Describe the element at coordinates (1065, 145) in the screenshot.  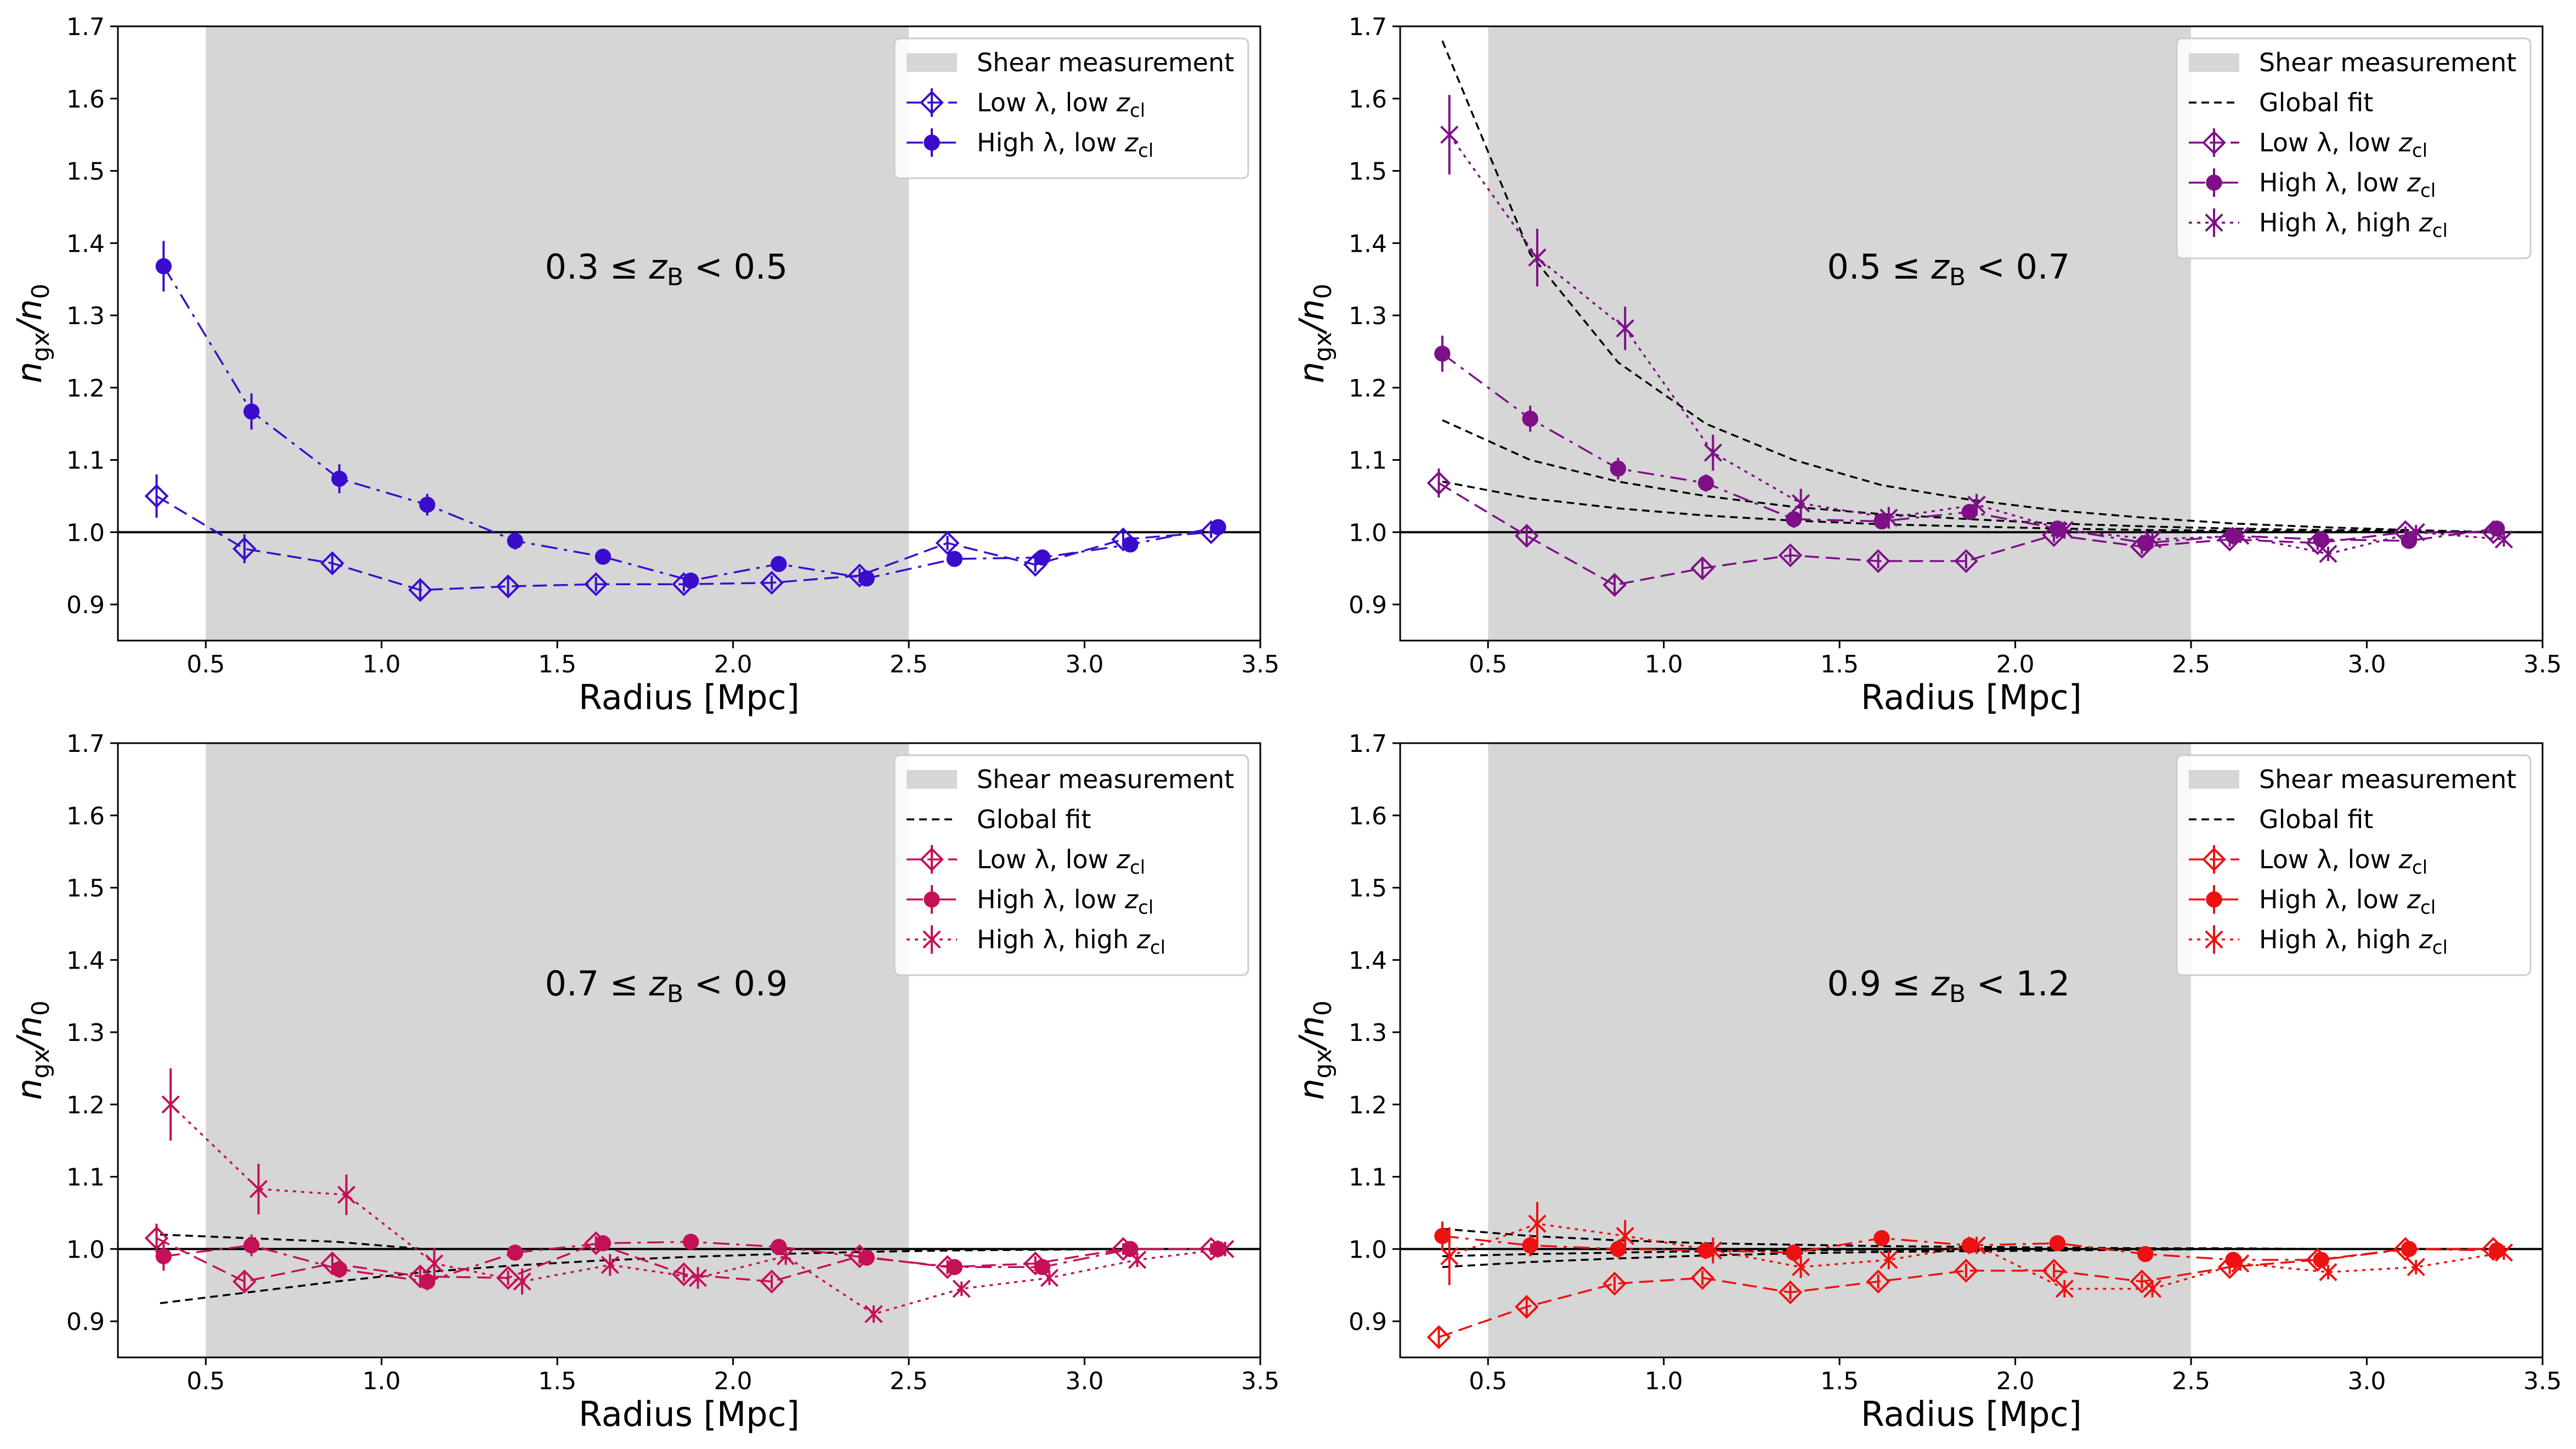
I see `legend-entry-label: High λ, low zcl` at that location.